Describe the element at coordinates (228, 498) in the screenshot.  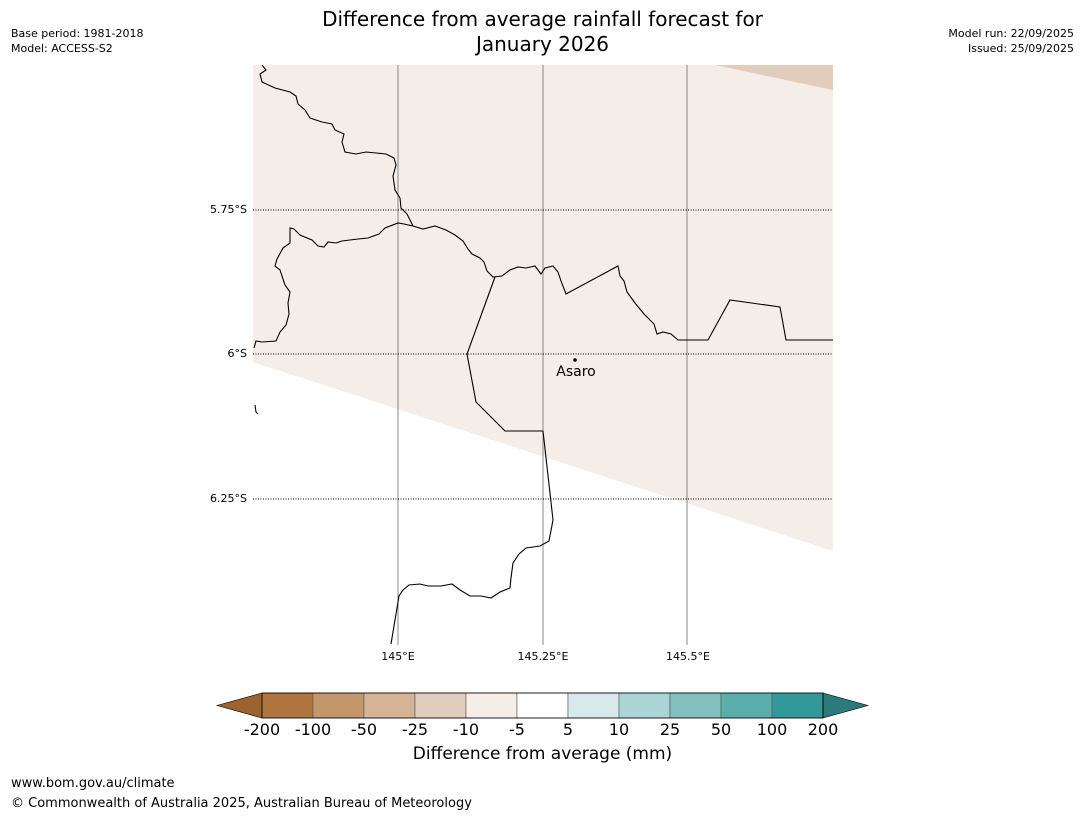
I see `lat-label-6-25: 6.25°S` at that location.